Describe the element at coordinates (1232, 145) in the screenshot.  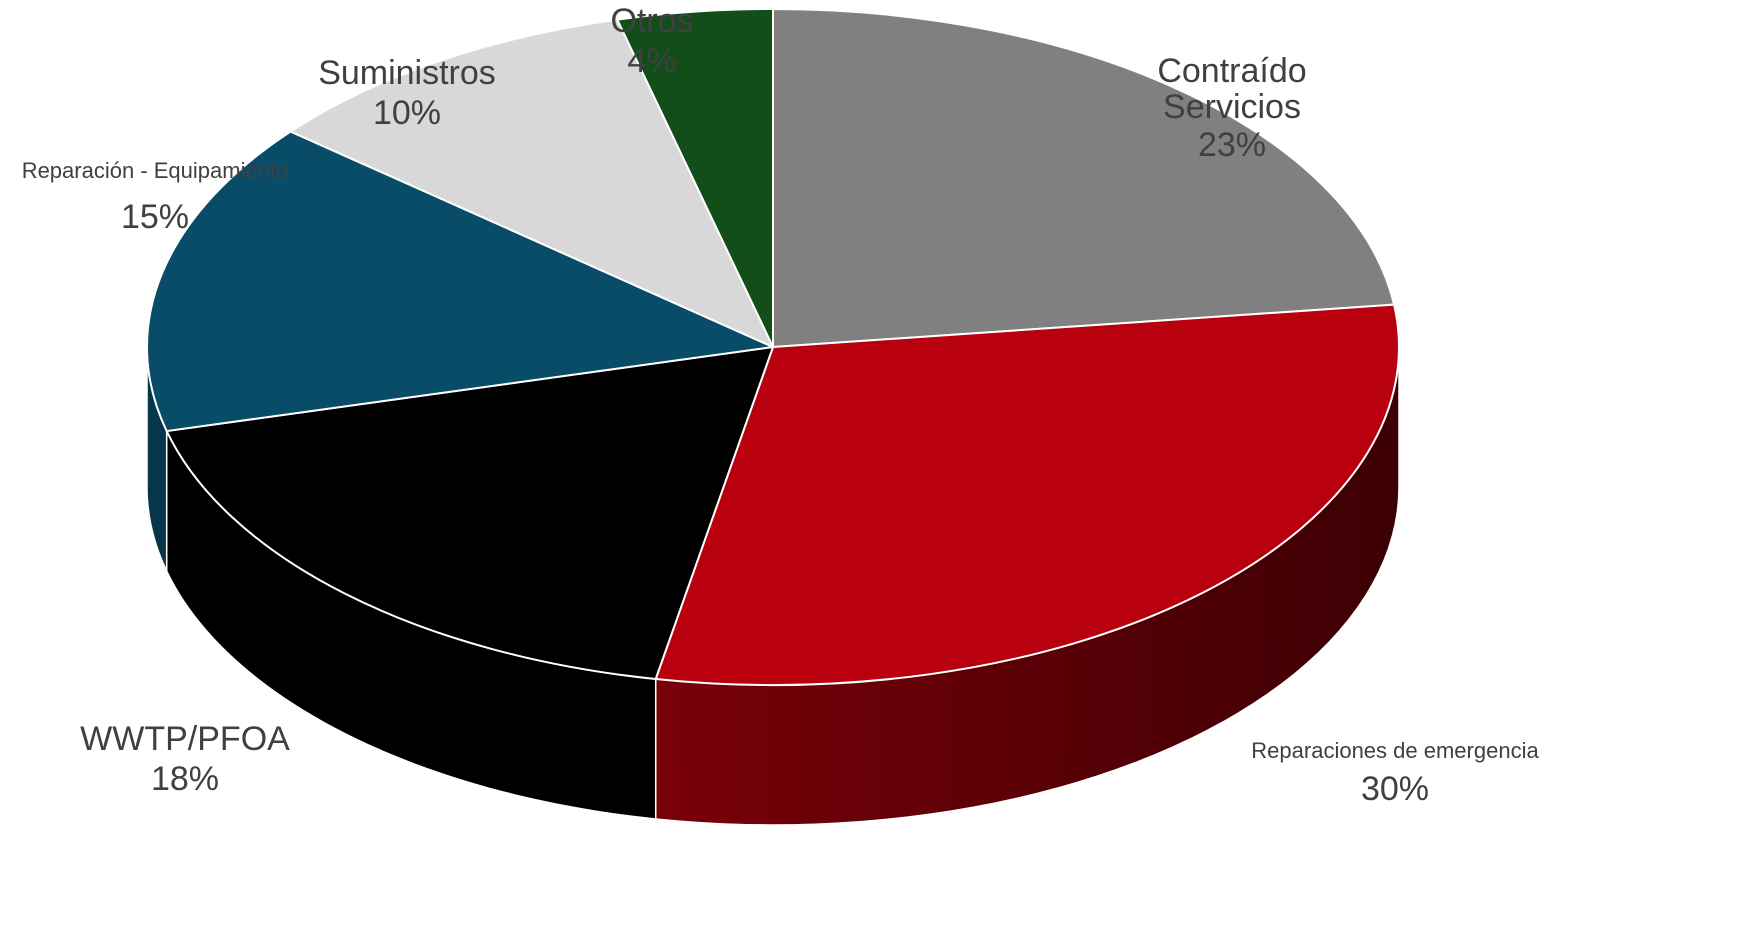
I see `slice-percent-label: 23%` at that location.